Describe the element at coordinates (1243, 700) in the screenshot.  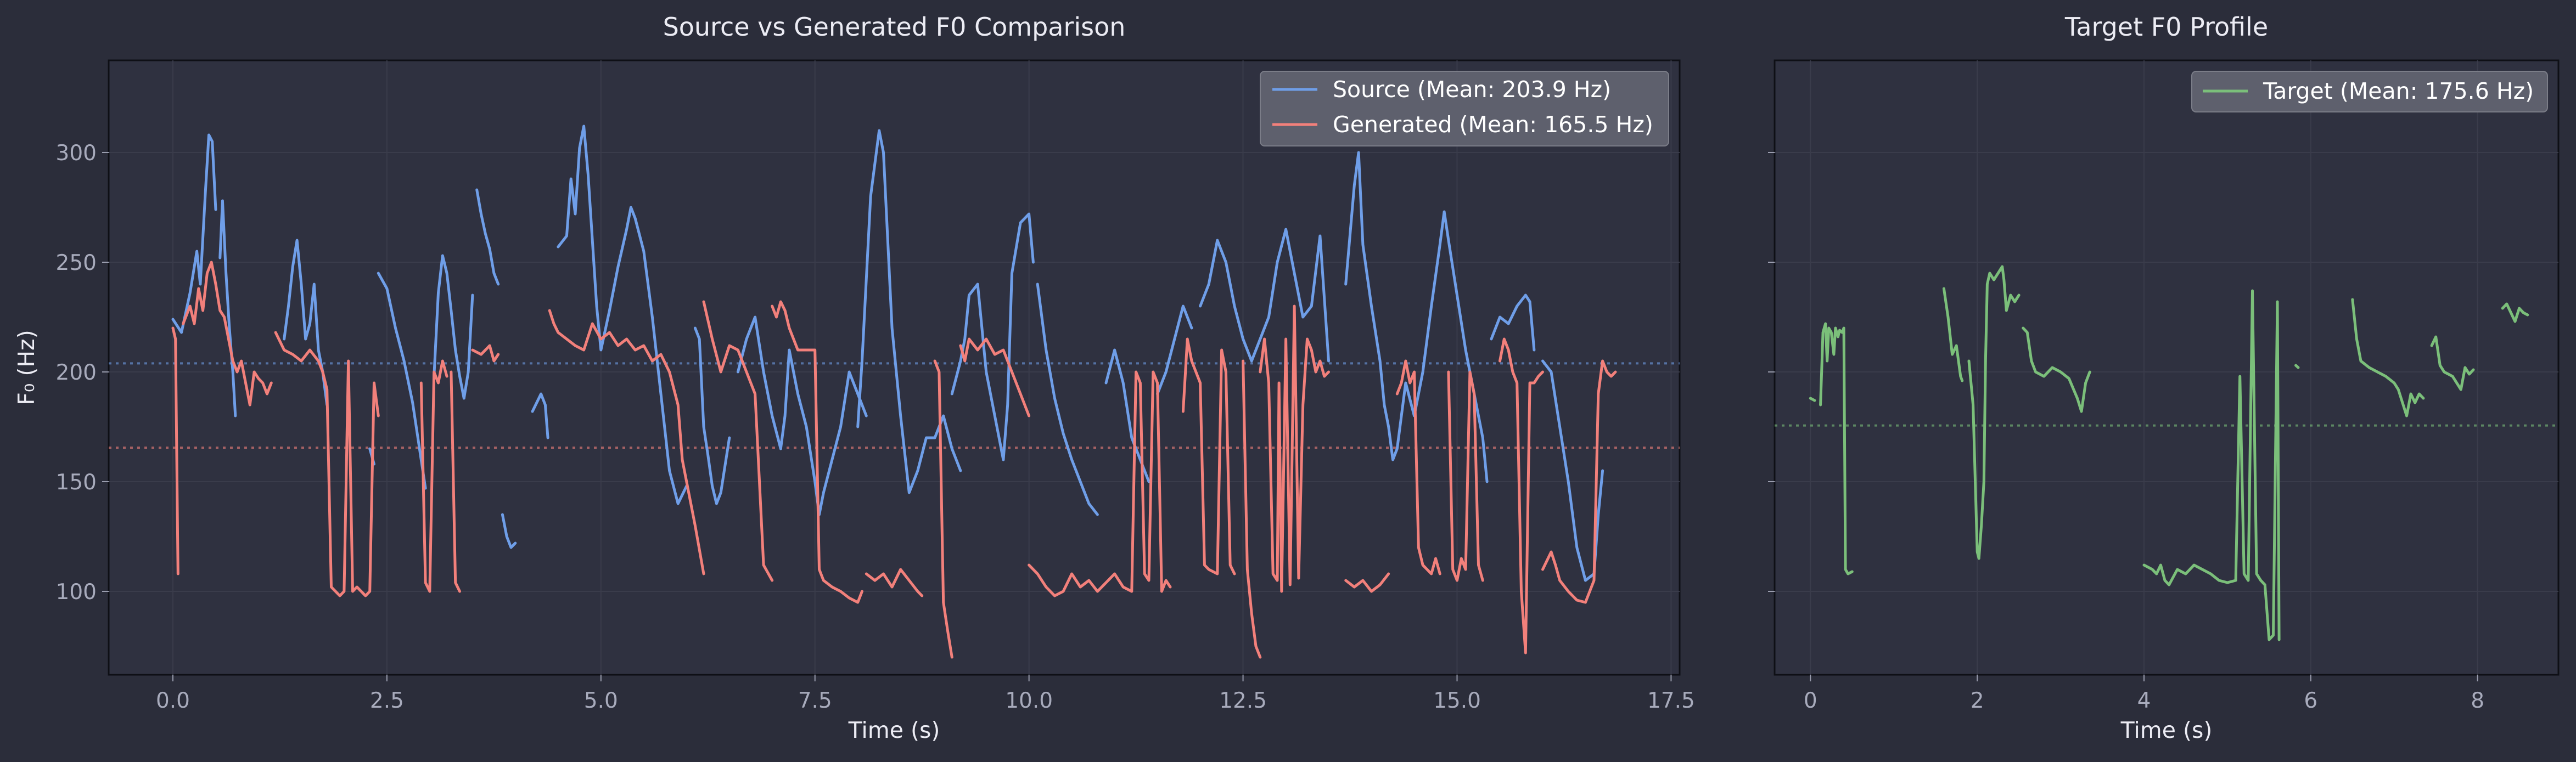
I see `x-tick-label: 12.5` at that location.